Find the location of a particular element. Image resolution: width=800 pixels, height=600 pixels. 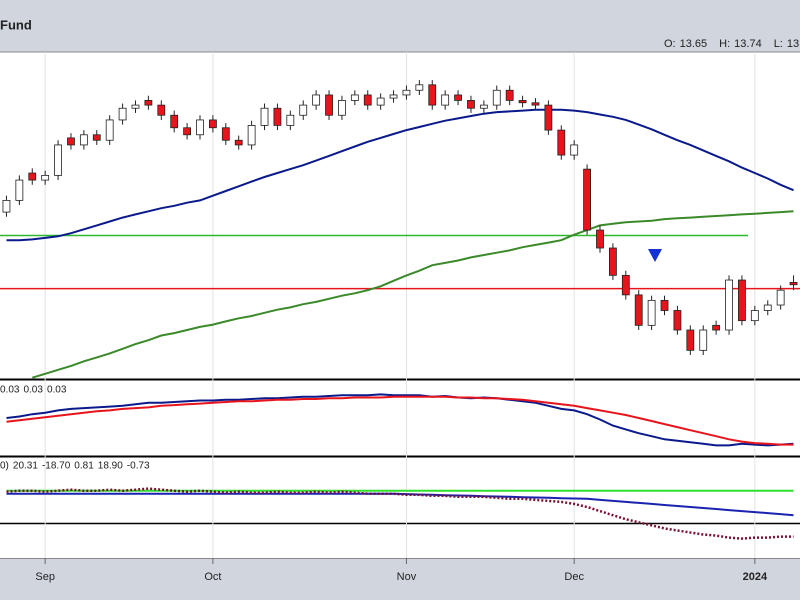

legend-entry: 20.31 is located at coordinates (25, 466).